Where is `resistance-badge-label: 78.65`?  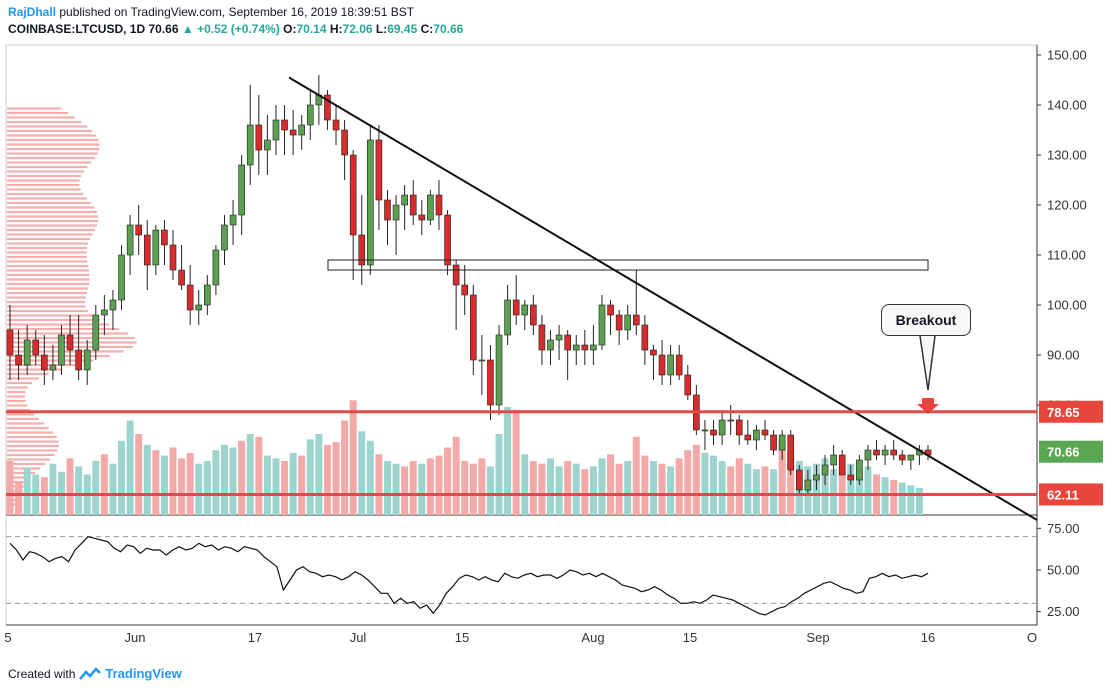 resistance-badge-label: 78.65 is located at coordinates (1063, 412).